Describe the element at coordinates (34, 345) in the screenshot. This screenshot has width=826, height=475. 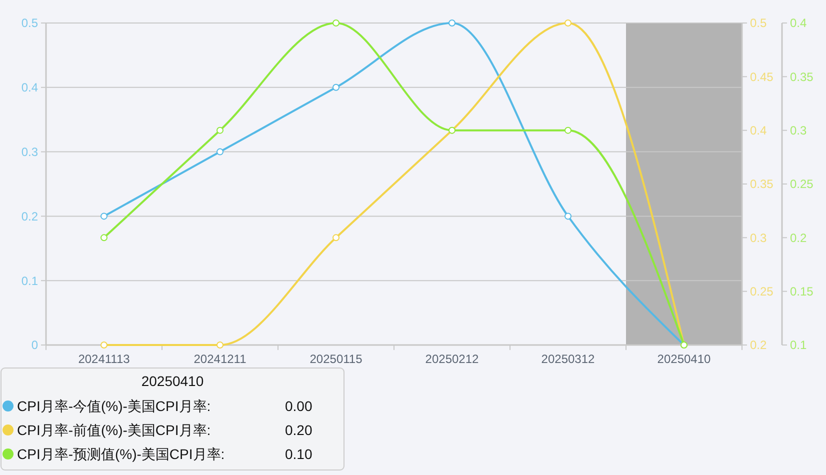
I see `y-tick-label: 0` at that location.